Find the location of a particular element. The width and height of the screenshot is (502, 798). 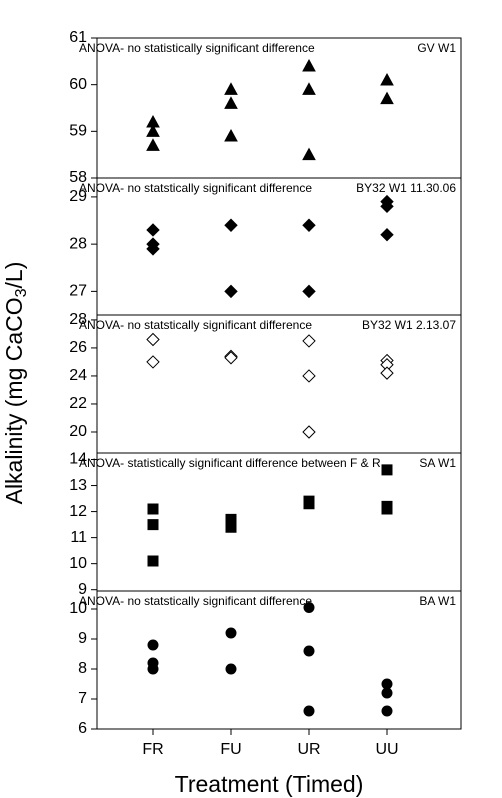

y-axis-label-part: /L) is located at coordinates (14, 275).